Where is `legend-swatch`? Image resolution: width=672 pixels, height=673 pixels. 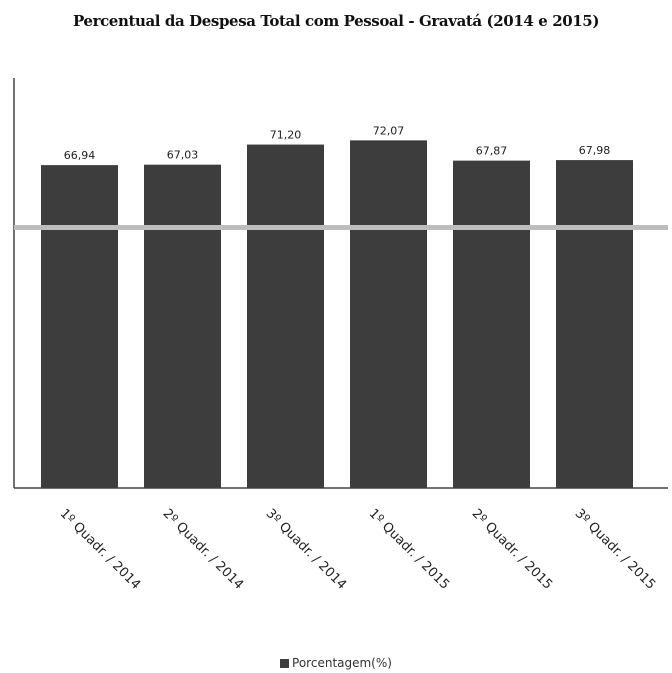 legend-swatch is located at coordinates (285, 663).